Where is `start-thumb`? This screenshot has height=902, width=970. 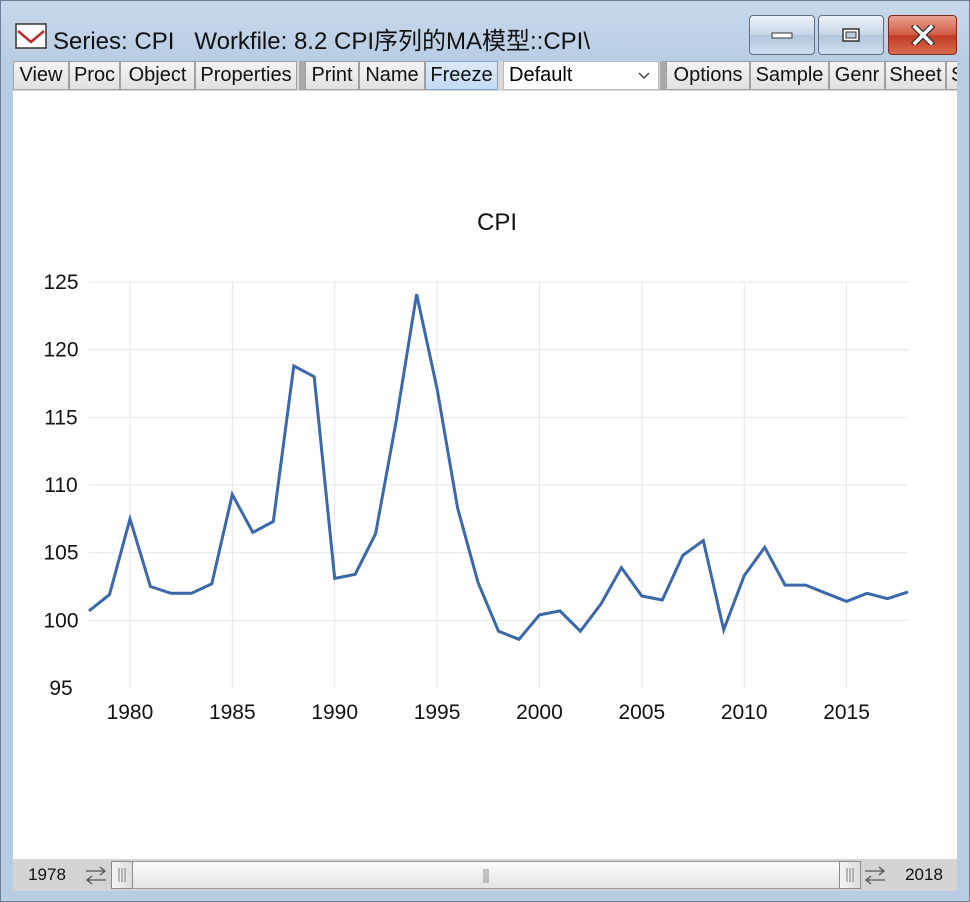 start-thumb is located at coordinates (122, 875).